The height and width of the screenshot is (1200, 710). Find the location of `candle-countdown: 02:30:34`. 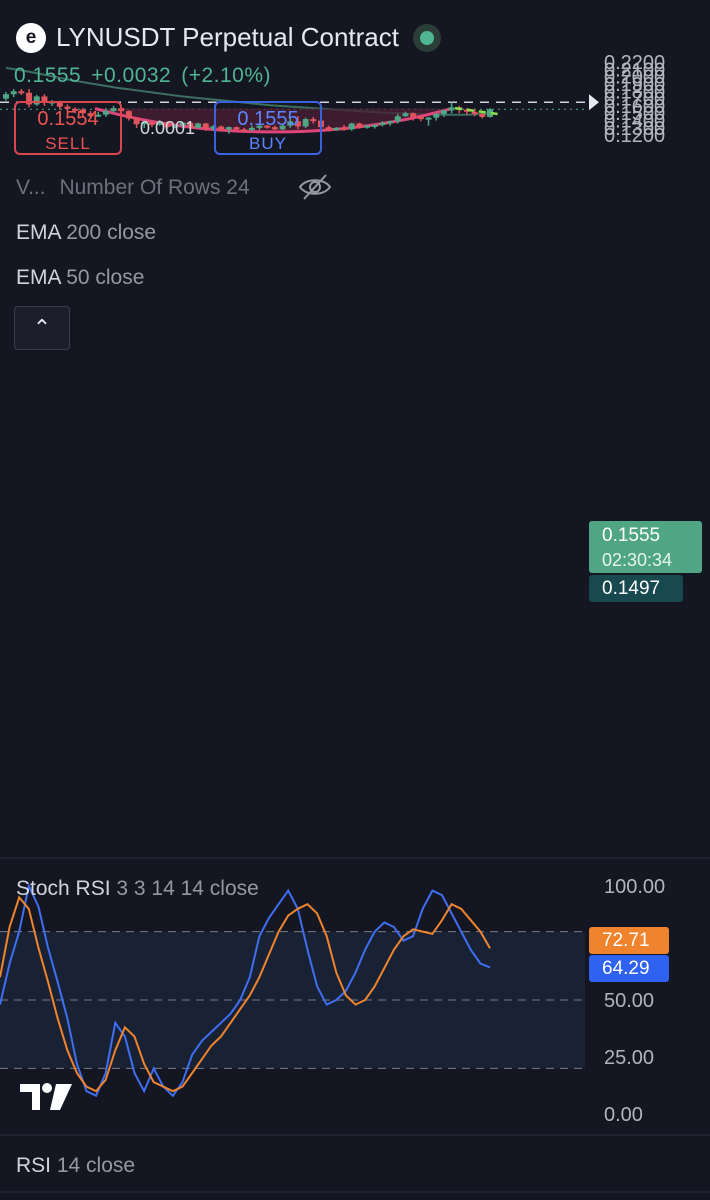

candle-countdown: 02:30:34 is located at coordinates (637, 560).